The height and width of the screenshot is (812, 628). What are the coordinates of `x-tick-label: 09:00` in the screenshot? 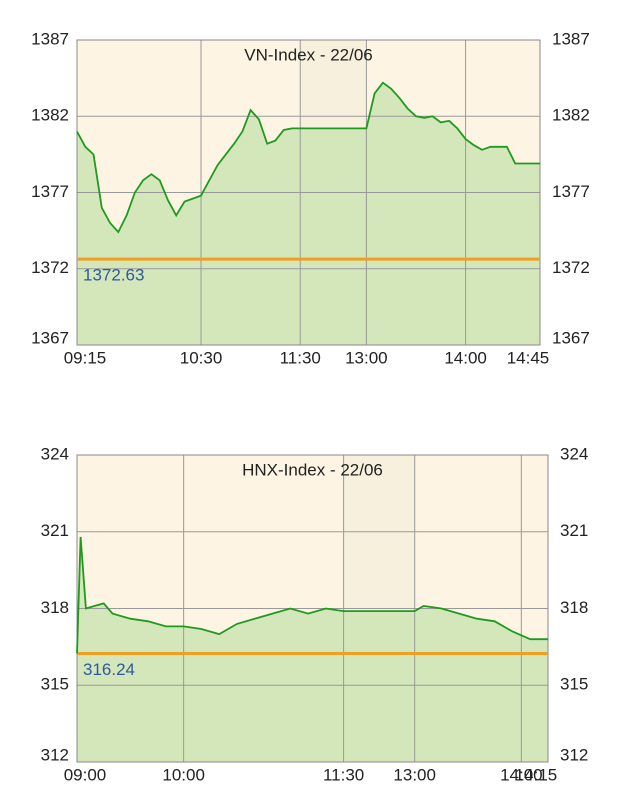 It's located at (85, 774).